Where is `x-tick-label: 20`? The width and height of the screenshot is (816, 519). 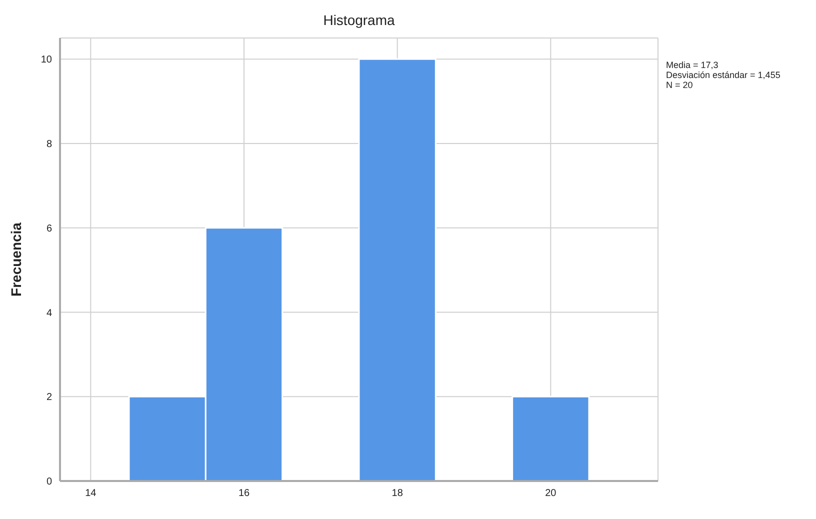
x-tick-label: 20 is located at coordinates (551, 494).